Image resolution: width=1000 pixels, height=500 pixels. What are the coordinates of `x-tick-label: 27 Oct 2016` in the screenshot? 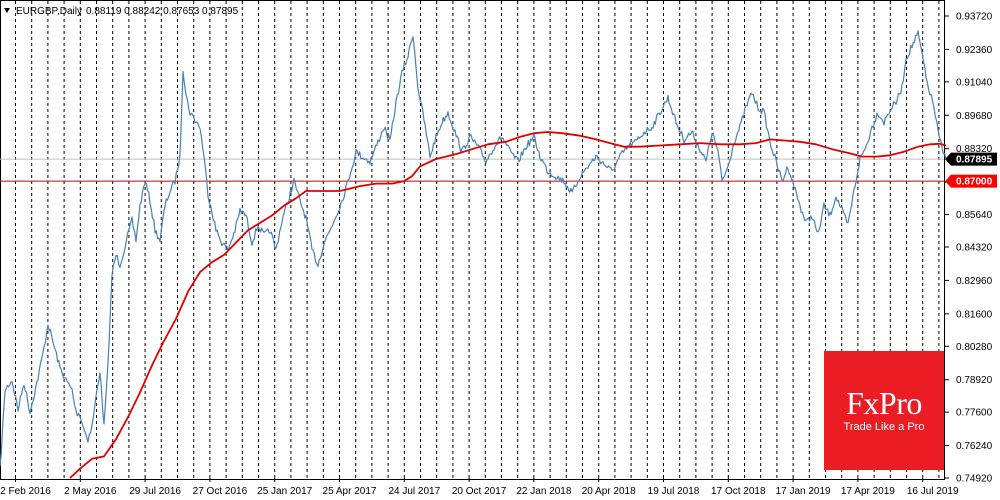 It's located at (220, 491).